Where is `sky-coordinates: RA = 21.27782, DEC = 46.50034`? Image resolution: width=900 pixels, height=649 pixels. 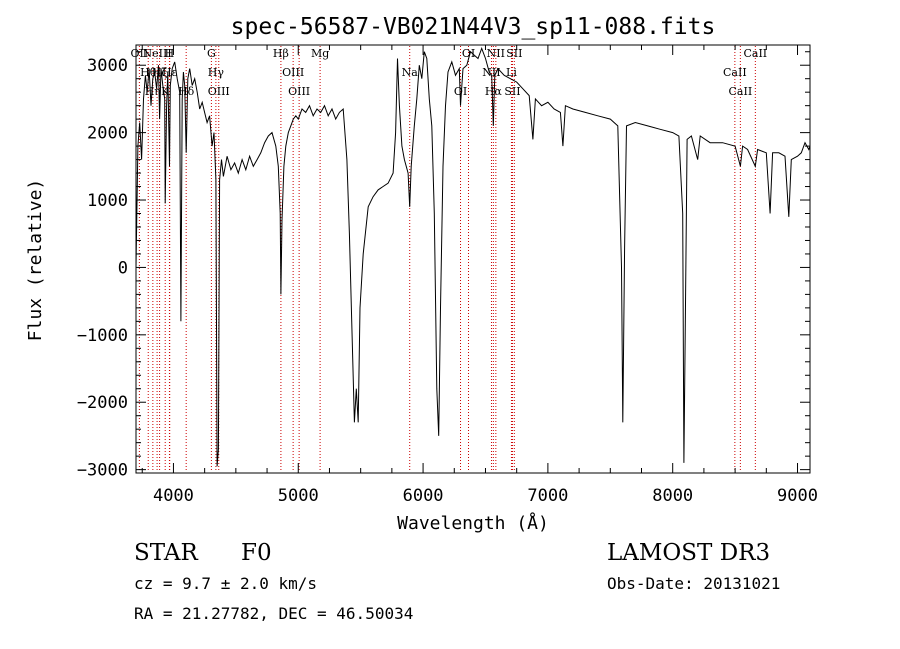
sky-coordinates: RA = 21.27782, DEC = 46.50034 is located at coordinates (274, 613).